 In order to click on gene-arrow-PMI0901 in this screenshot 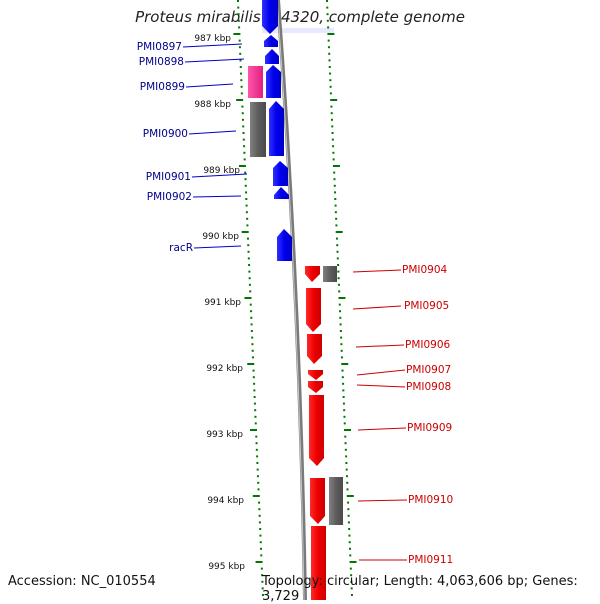, I will do `click(280, 173)`.